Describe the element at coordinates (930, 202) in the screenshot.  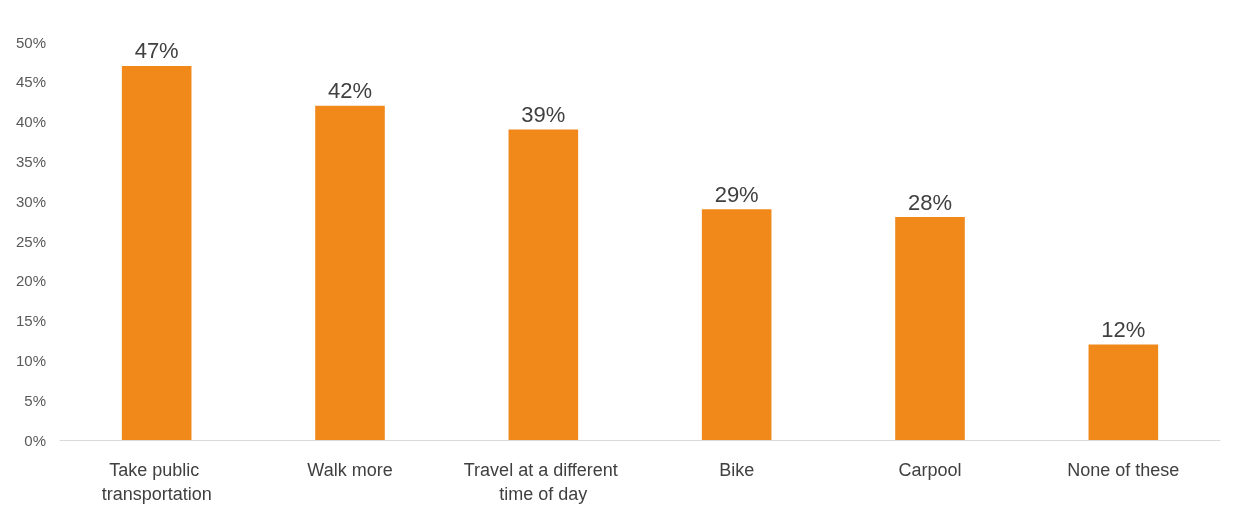
I see `data-label: 28%` at that location.